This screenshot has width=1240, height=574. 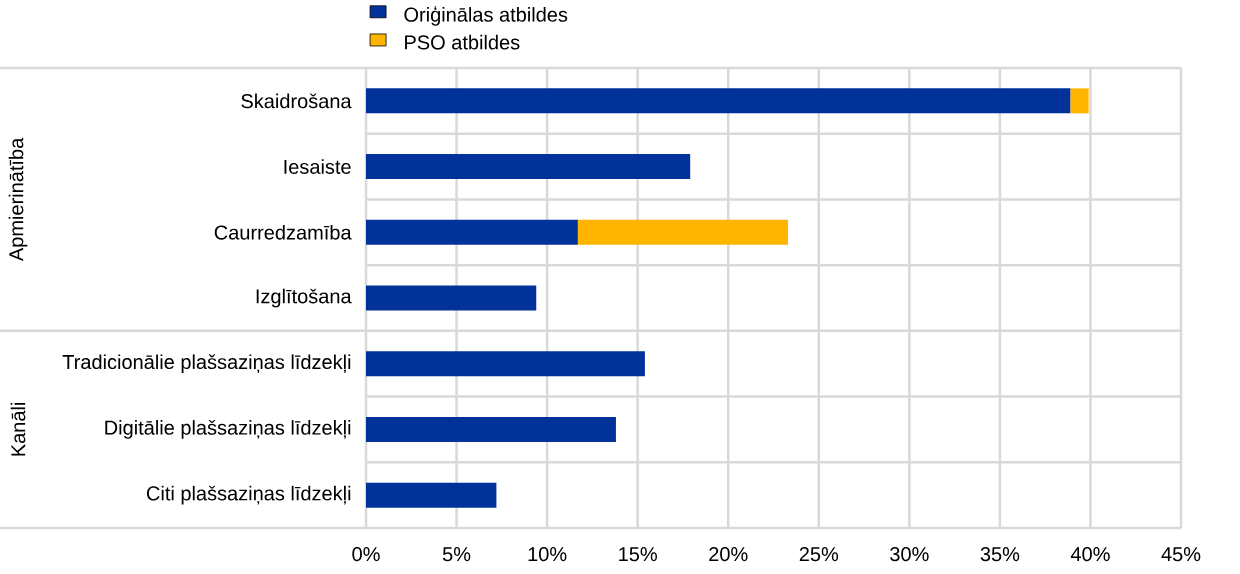 I want to click on x-tick-label: 0%, so click(x=366, y=554).